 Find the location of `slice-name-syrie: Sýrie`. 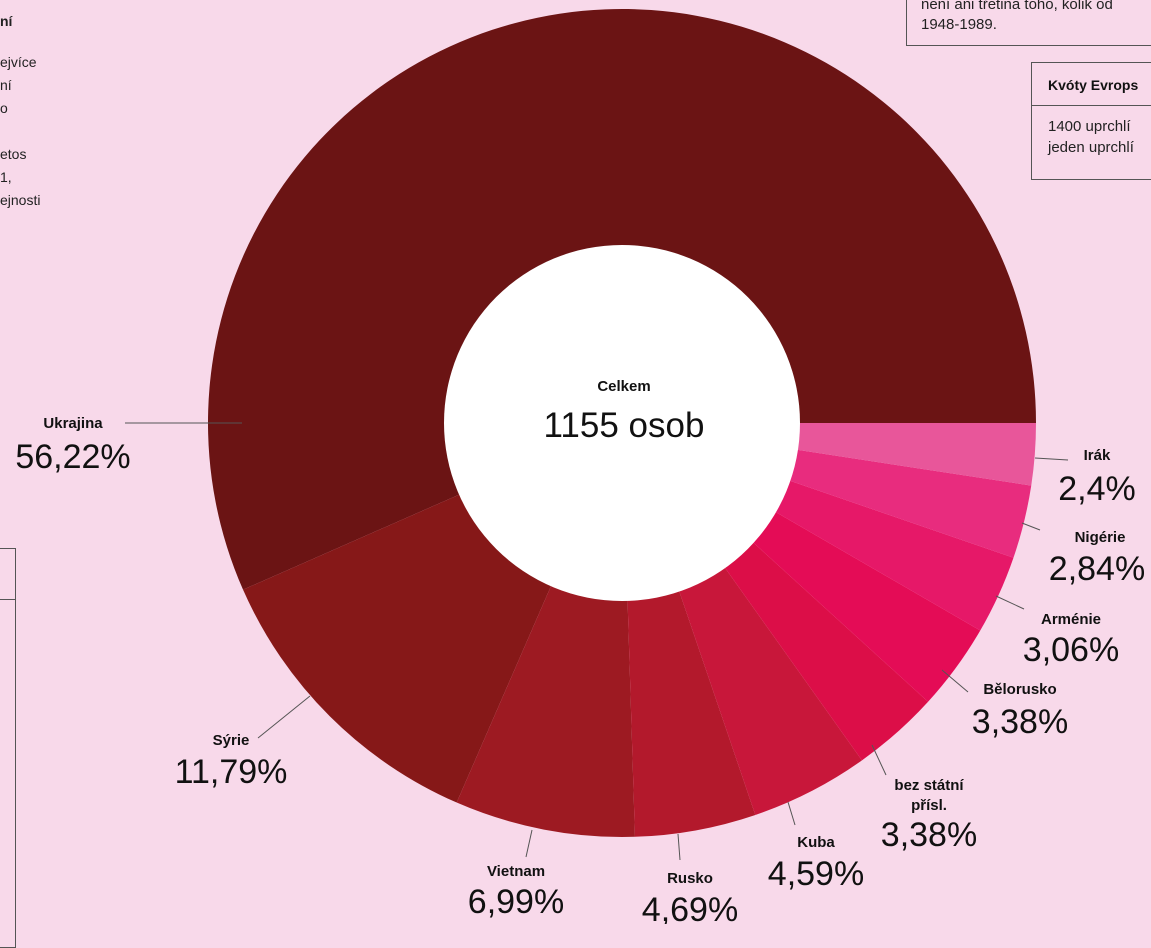

slice-name-syrie: Sýrie is located at coordinates (231, 740).